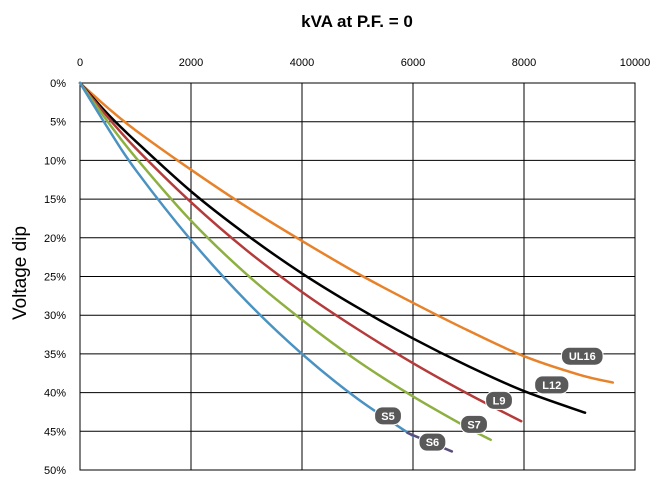  Describe the element at coordinates (635, 63) in the screenshot. I see `x-tick-label: 10000` at that location.